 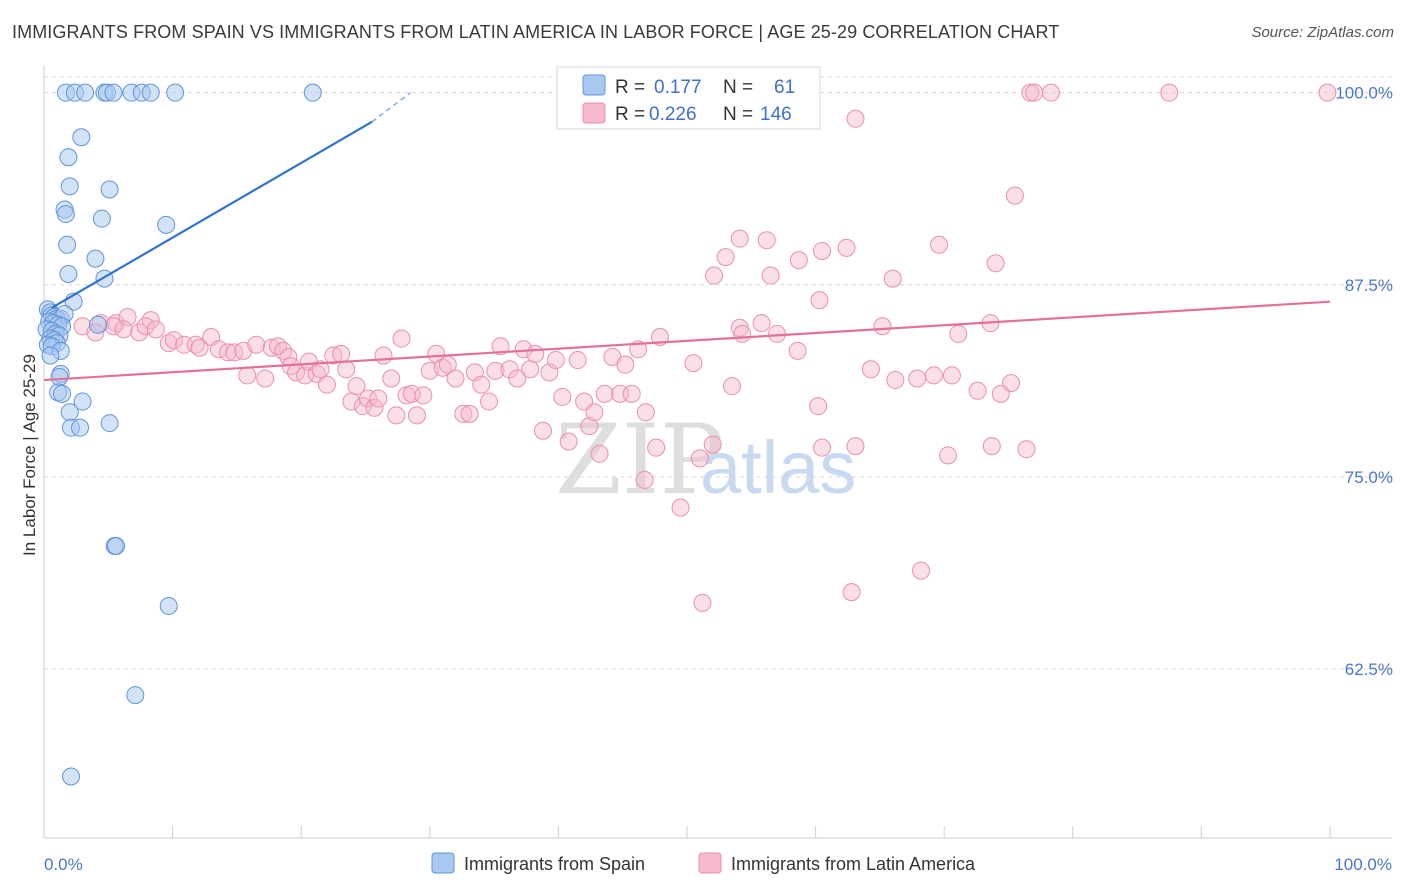 I want to click on source-label: Source: ZipAtlas.com, so click(x=1322, y=32).